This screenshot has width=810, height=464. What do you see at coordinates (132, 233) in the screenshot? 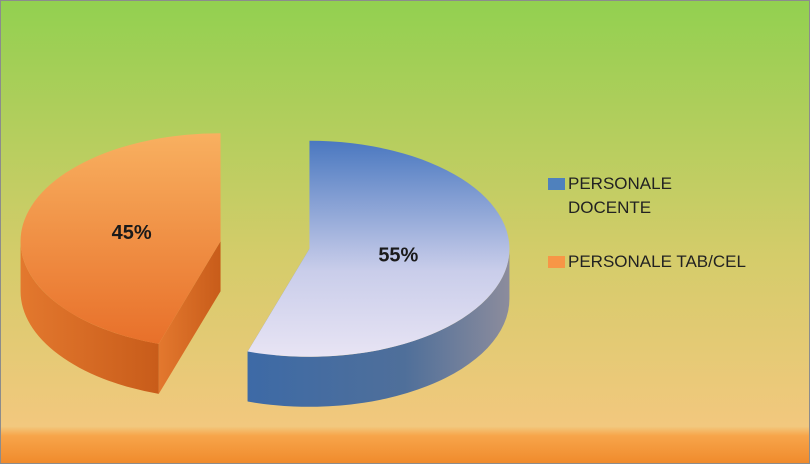
I see `data-label: 45%` at bounding box center [132, 233].